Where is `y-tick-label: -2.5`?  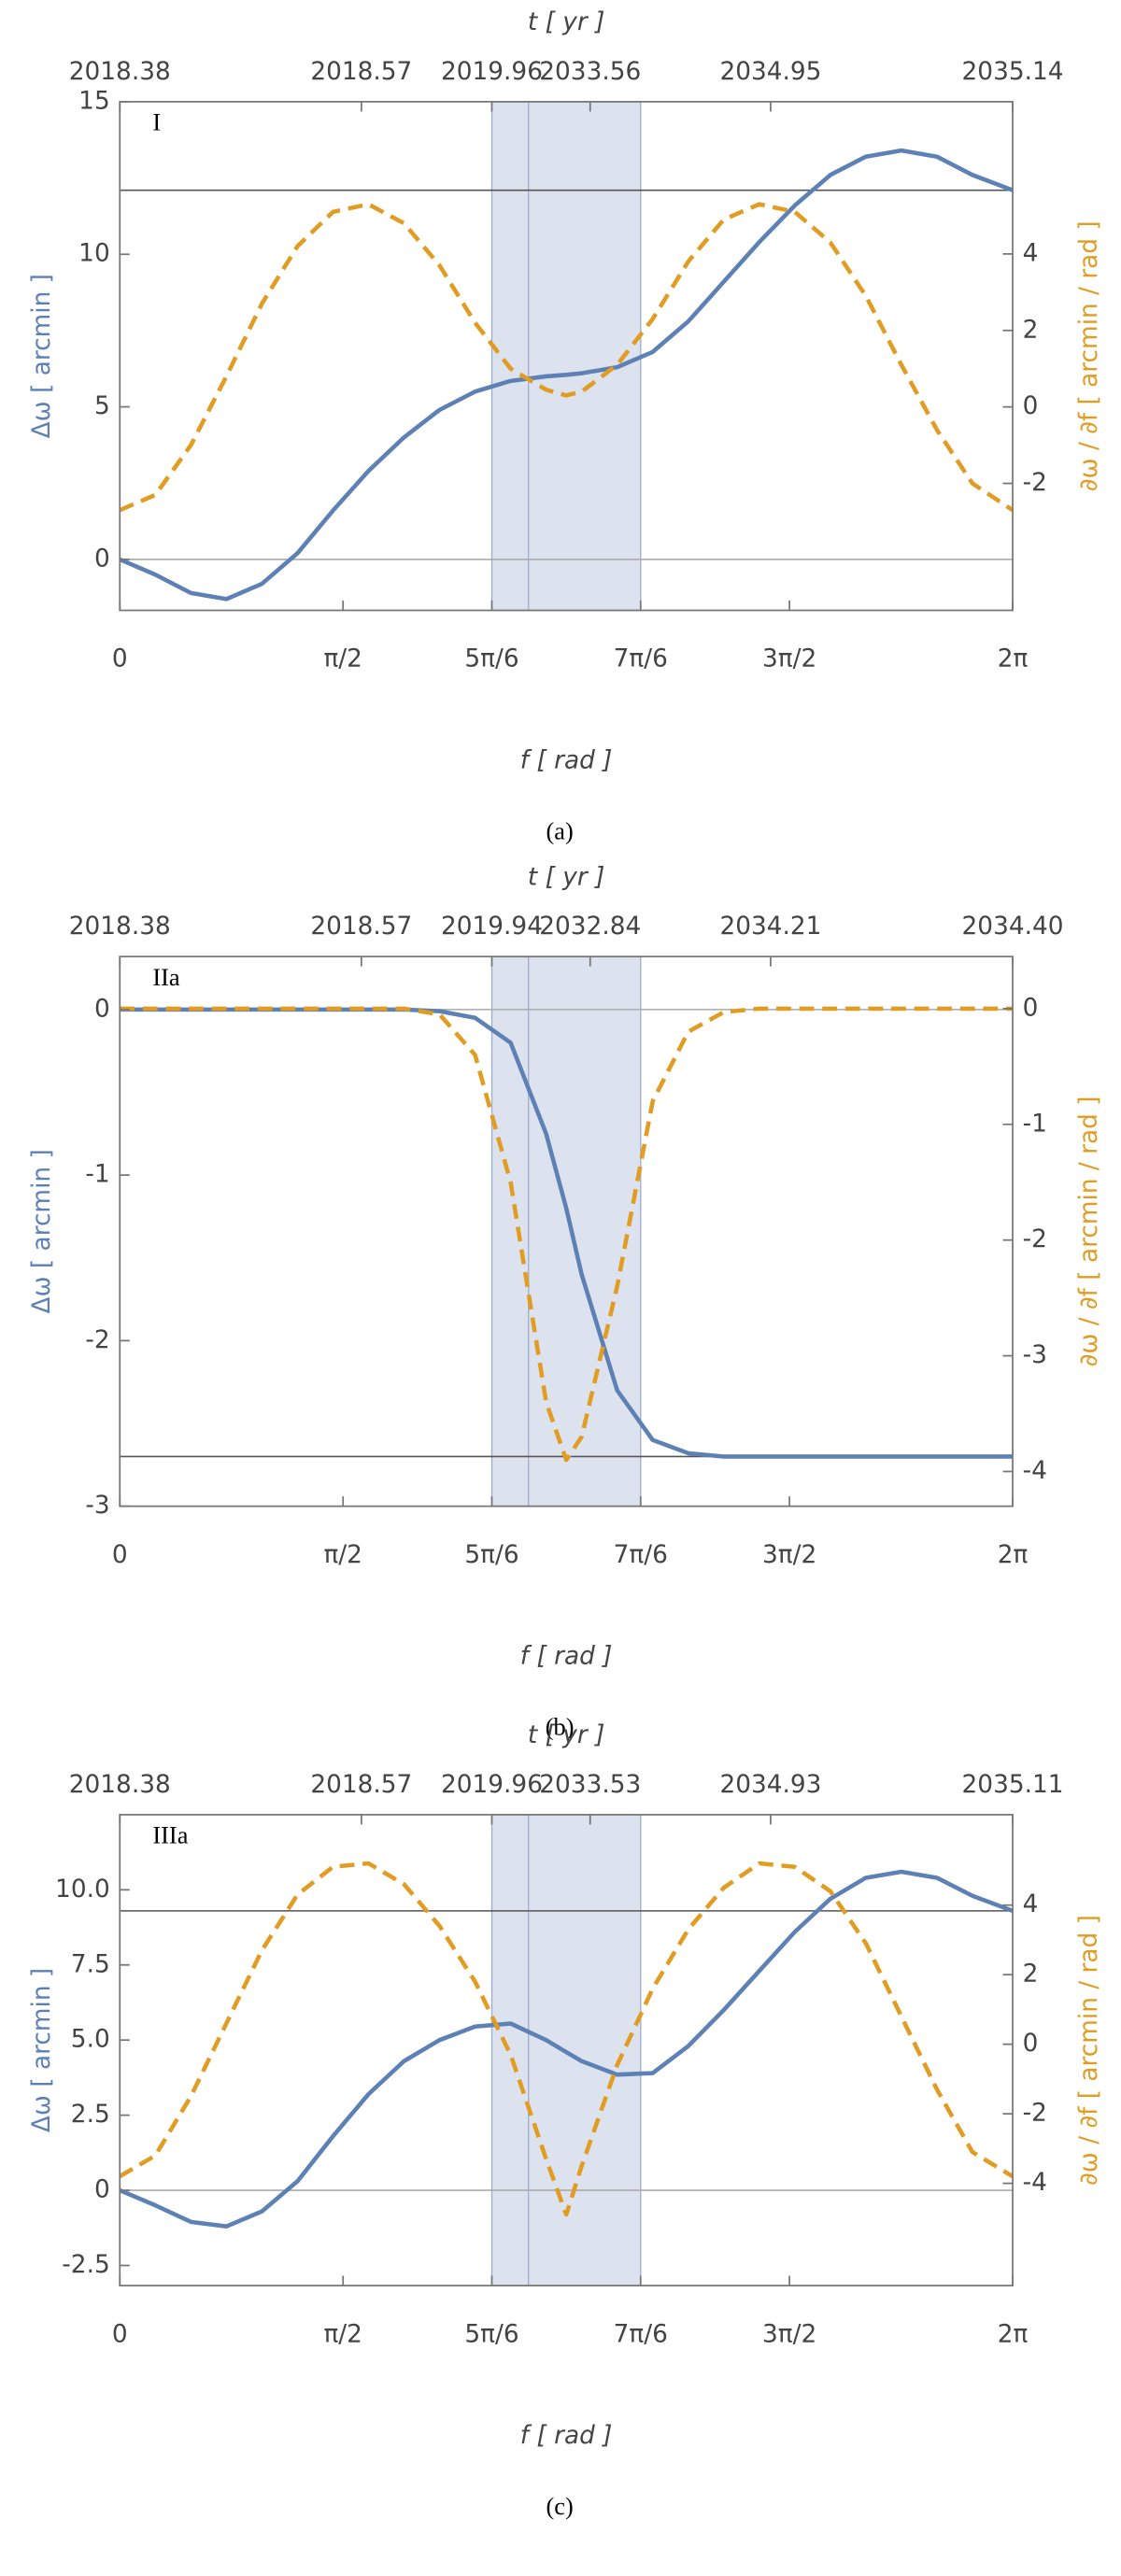
y-tick-label: -2.5 is located at coordinates (86, 2265).